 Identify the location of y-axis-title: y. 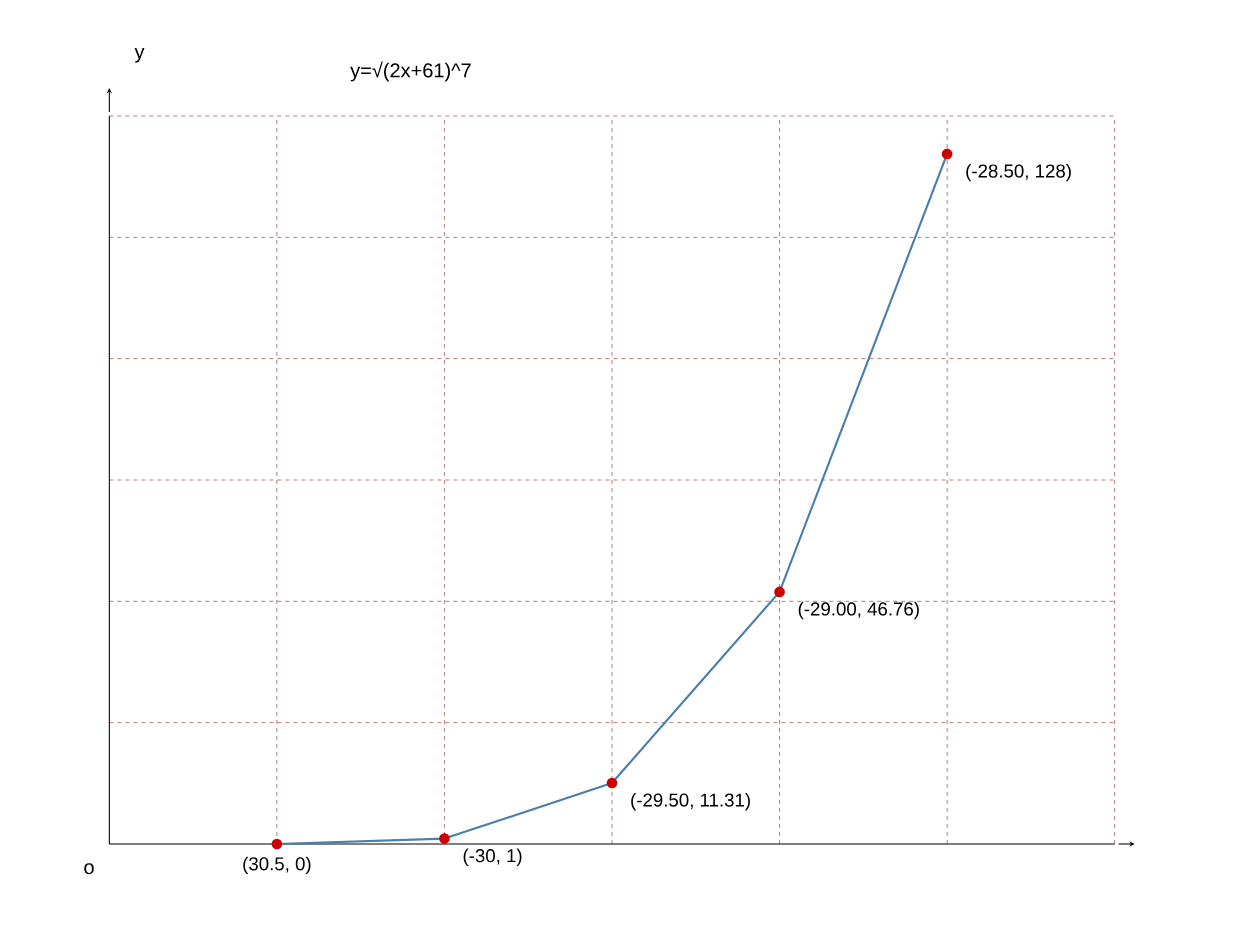
(139, 55).